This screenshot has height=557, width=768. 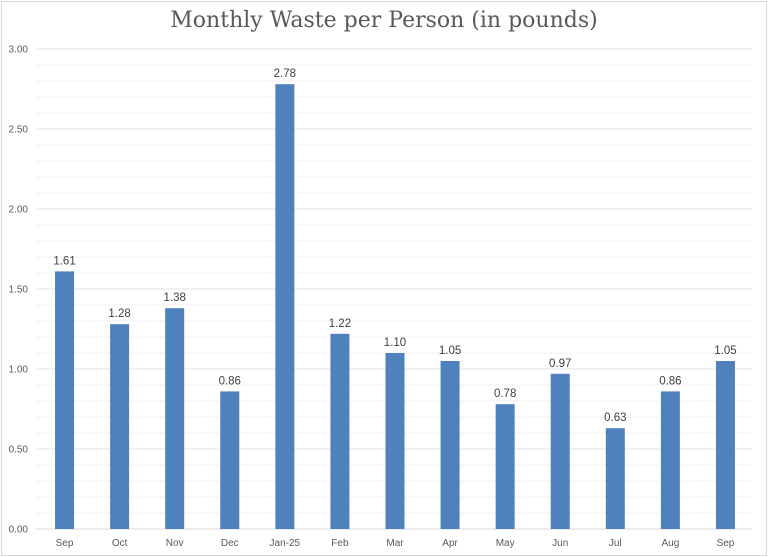 What do you see at coordinates (615, 478) in the screenshot?
I see `bar-jul` at bounding box center [615, 478].